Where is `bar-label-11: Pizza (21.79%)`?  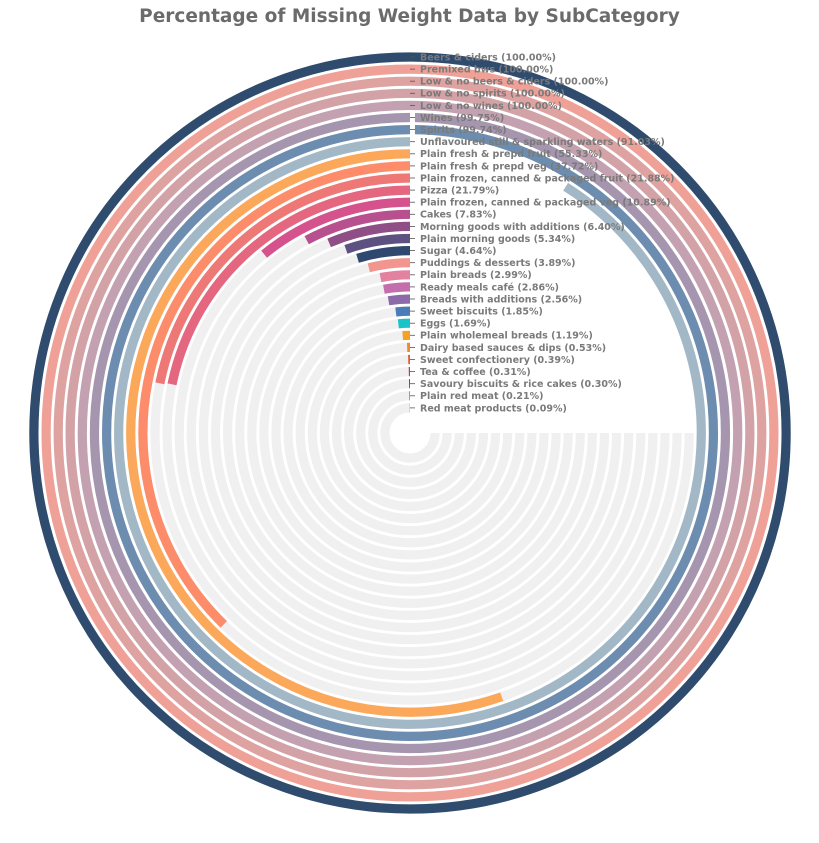 bar-label-11: Pizza (21.79%) is located at coordinates (459, 191).